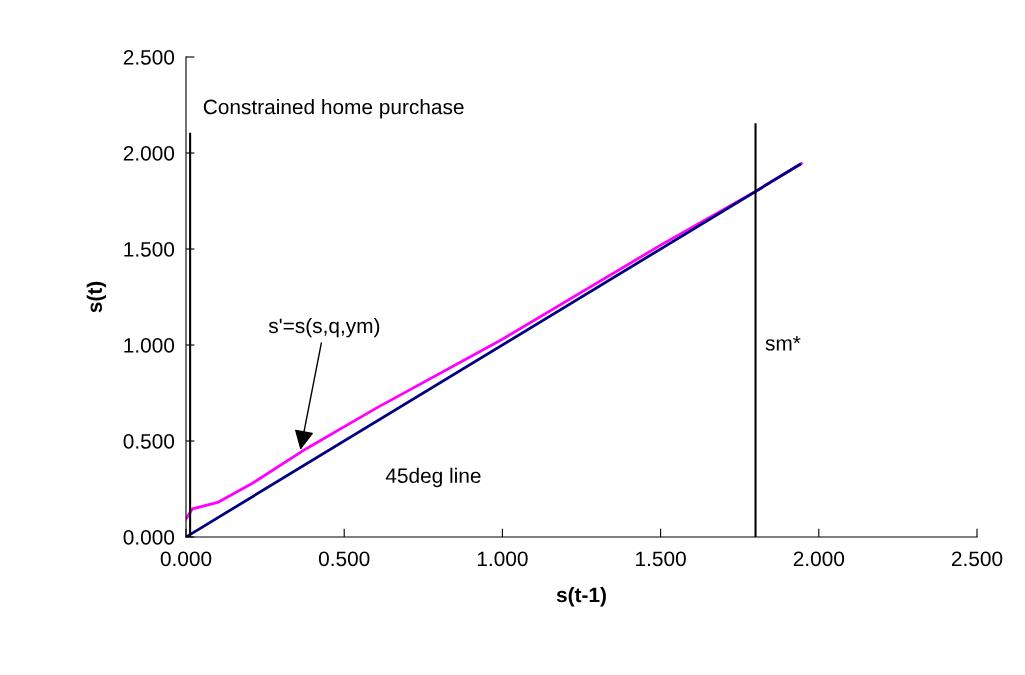  What do you see at coordinates (977, 559) in the screenshot?
I see `x-tick-label: 2.500` at bounding box center [977, 559].